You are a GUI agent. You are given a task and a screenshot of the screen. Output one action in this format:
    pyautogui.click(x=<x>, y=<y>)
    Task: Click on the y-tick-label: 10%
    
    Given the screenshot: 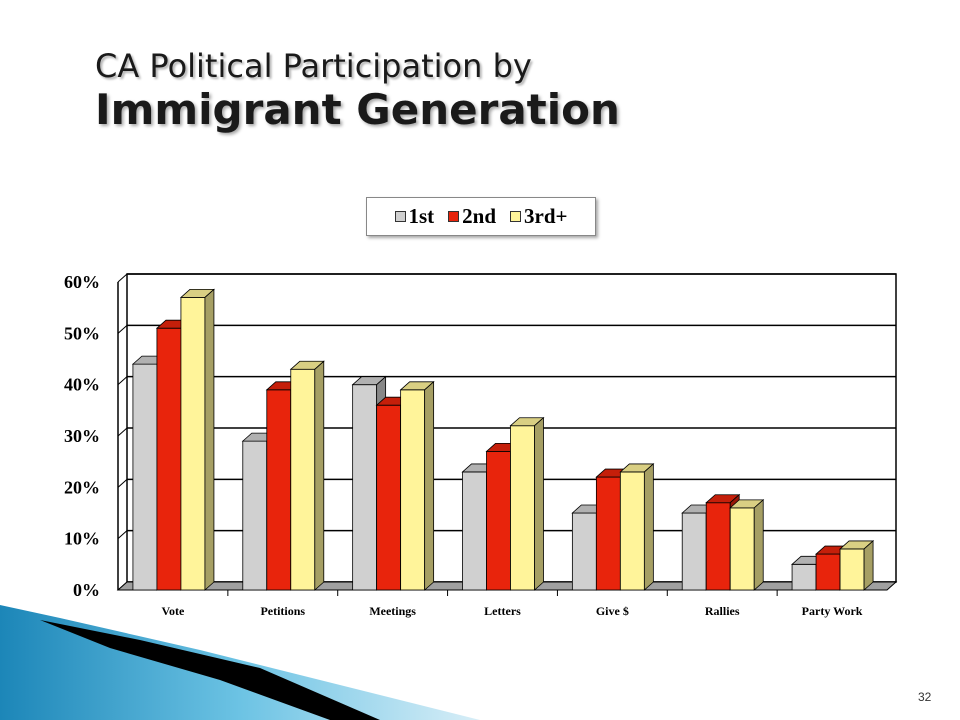 What is the action you would take?
    pyautogui.click(x=82, y=539)
    